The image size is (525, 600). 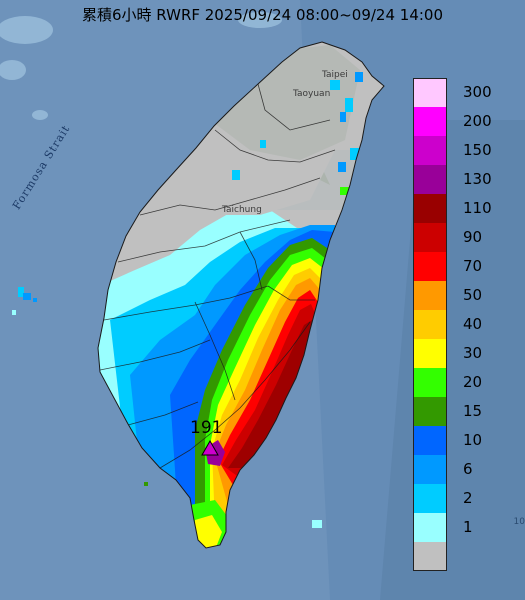 What do you see at coordinates (210, 448) in the screenshot?
I see `peak-marker-triangle-icon` at bounding box center [210, 448].